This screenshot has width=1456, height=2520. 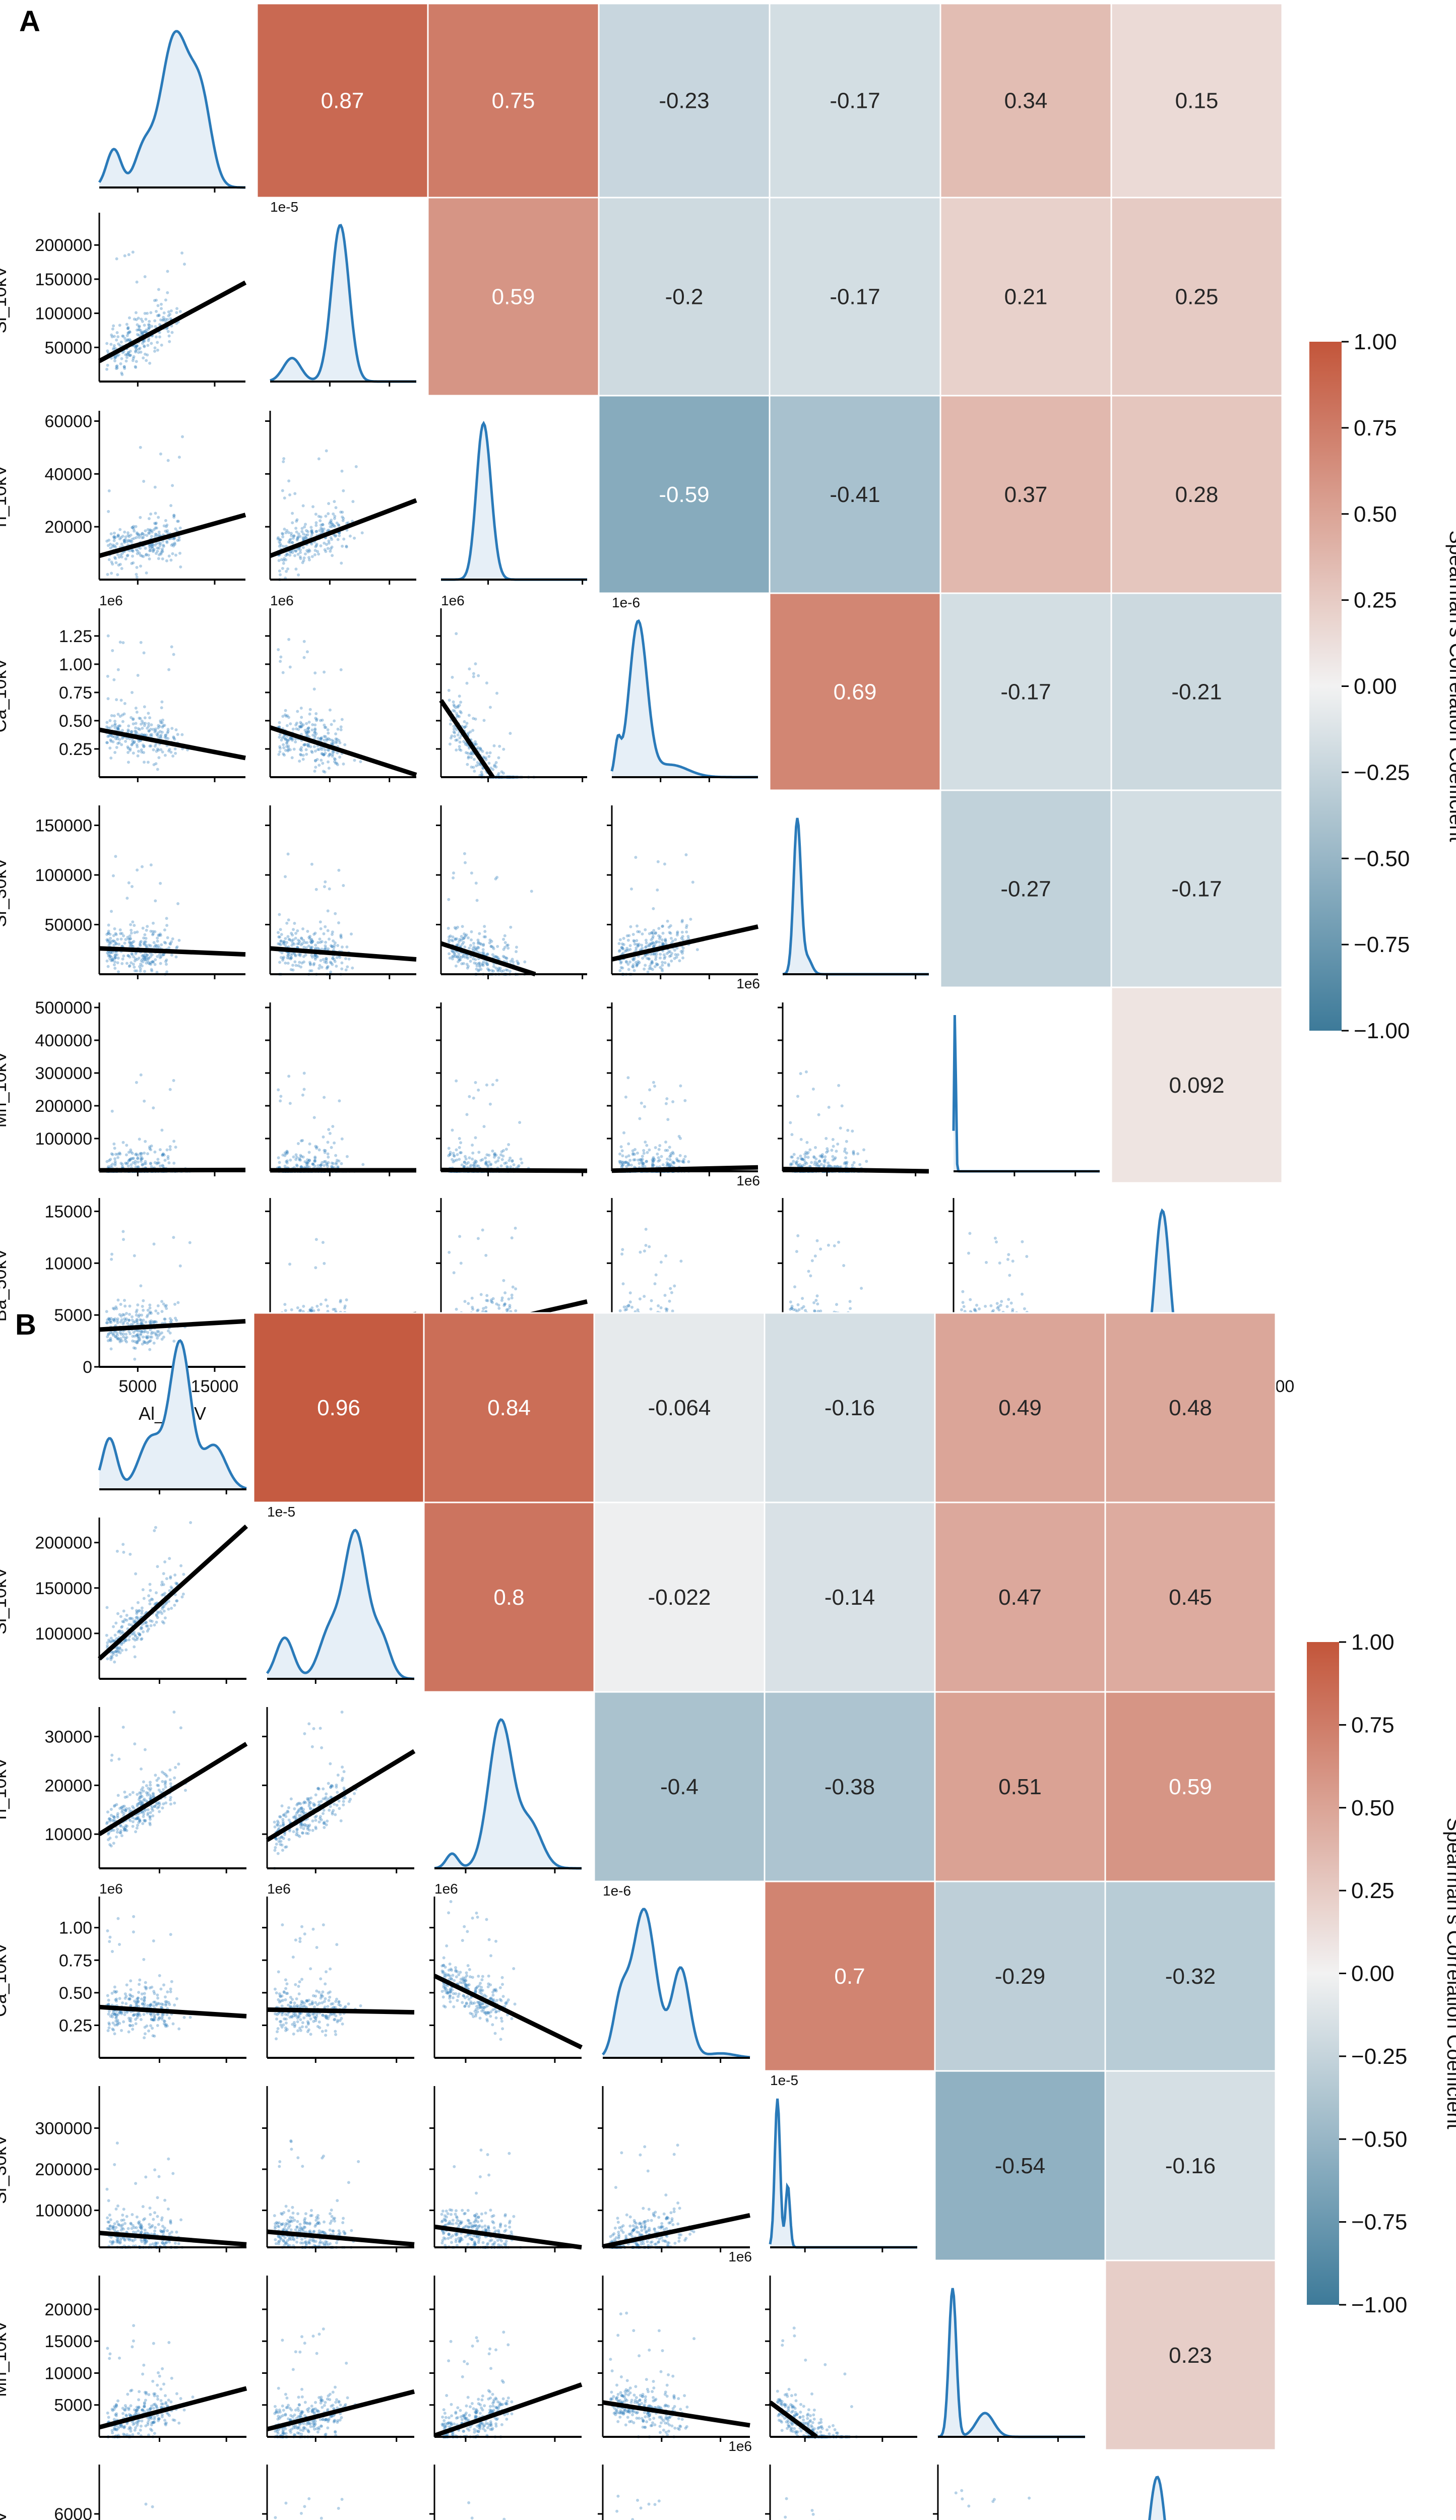 What do you see at coordinates (173, 321) in the screenshot?
I see `regression-line` at bounding box center [173, 321].